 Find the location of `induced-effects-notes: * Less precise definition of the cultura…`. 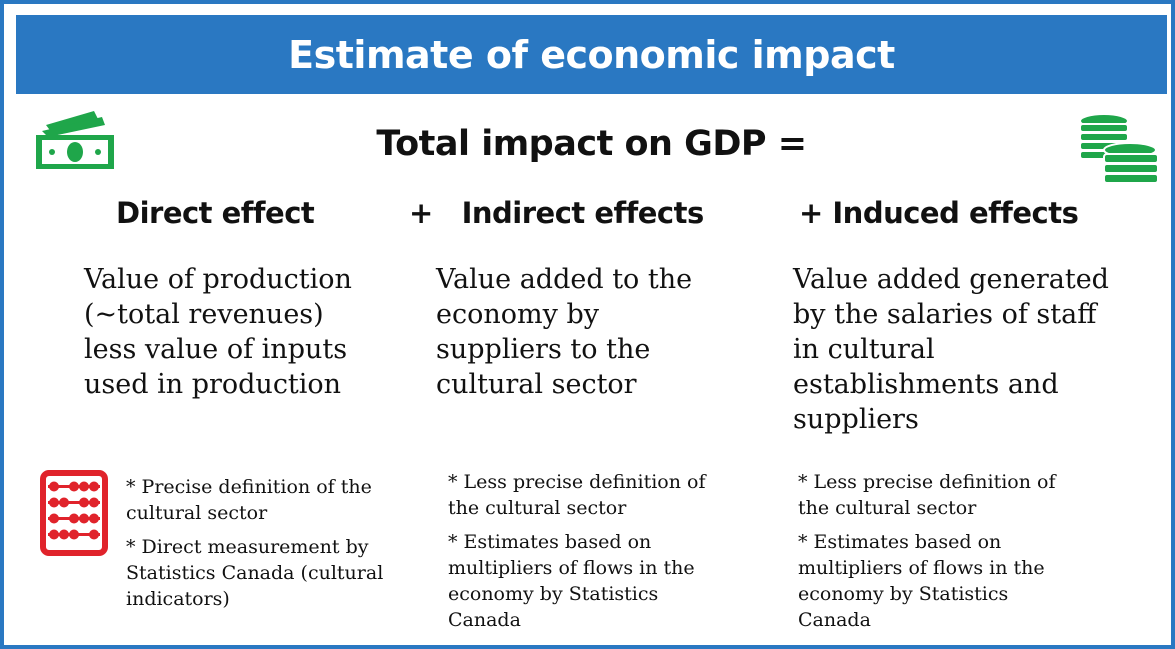

induced-effects-notes: * Less precise definition of the cultura… is located at coordinates (935, 555).